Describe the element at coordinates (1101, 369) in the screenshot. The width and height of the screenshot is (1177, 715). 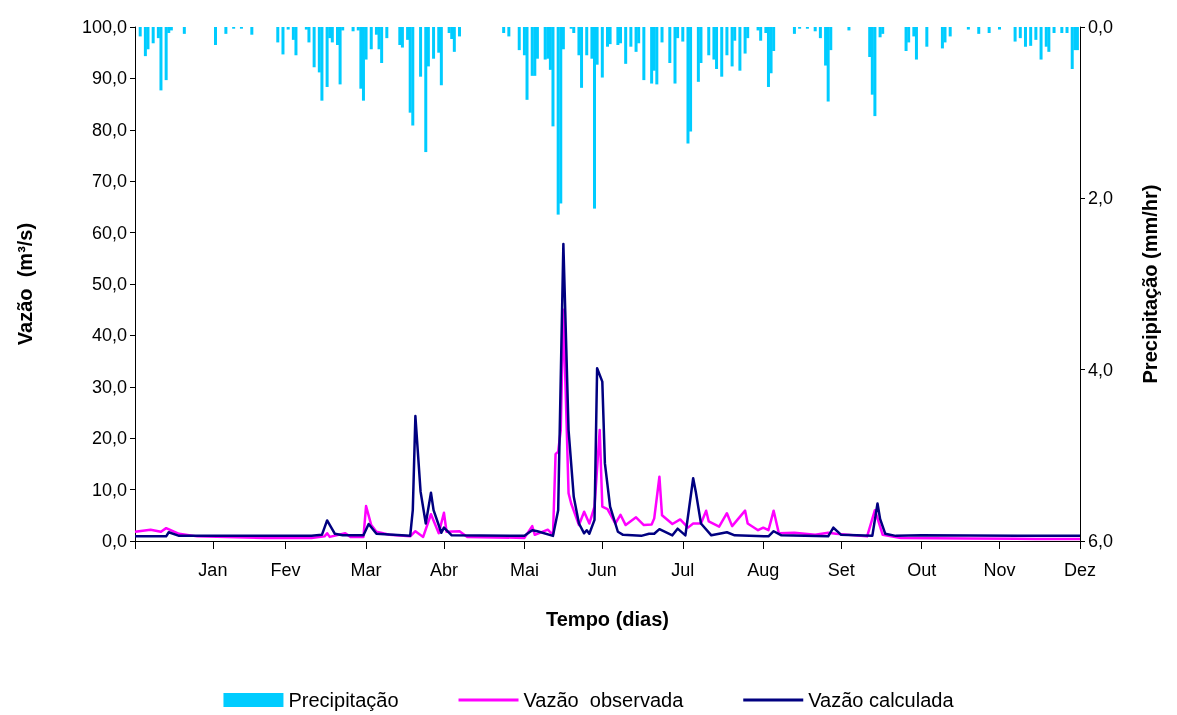
I see `y2-tick-label: 4,0` at that location.